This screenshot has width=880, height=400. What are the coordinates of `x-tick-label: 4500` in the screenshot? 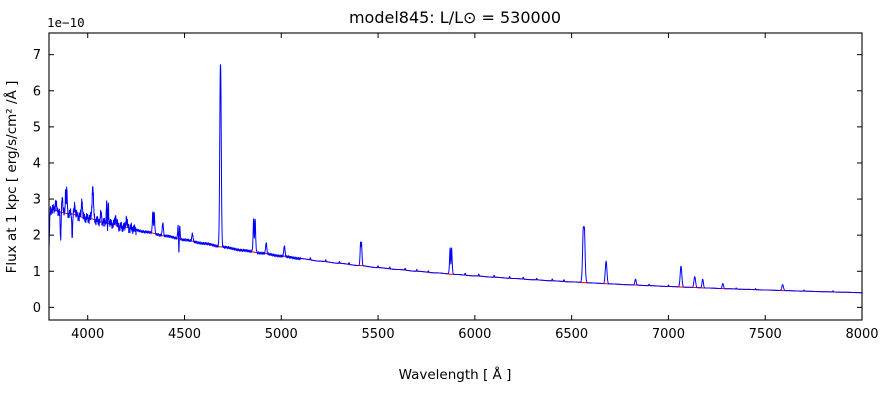 It's located at (184, 334).